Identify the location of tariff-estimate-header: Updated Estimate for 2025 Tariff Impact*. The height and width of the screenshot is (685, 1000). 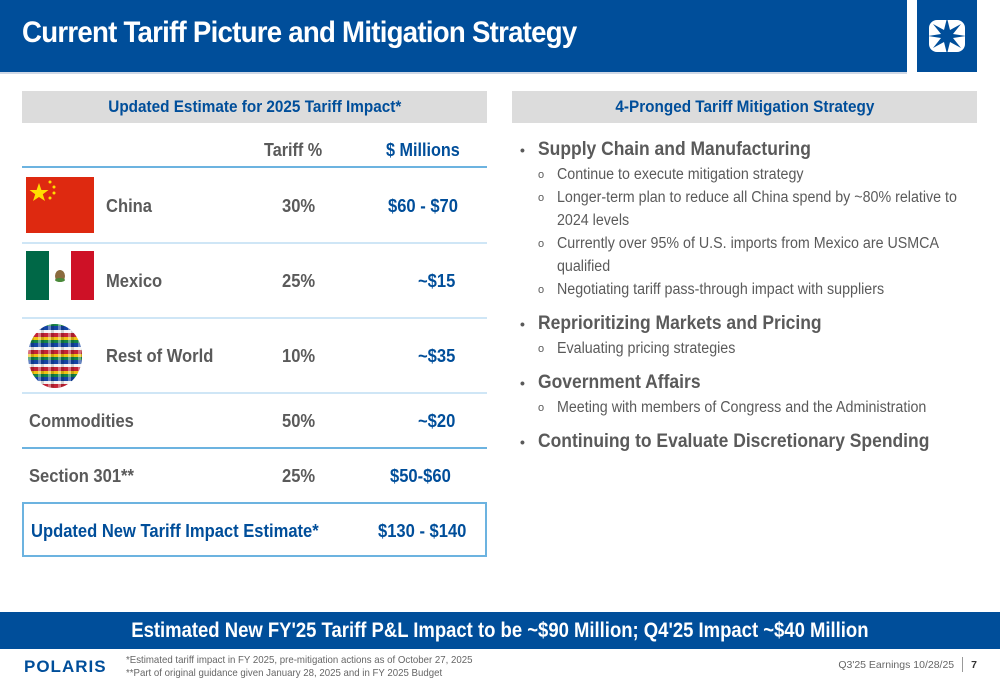
(254, 107).